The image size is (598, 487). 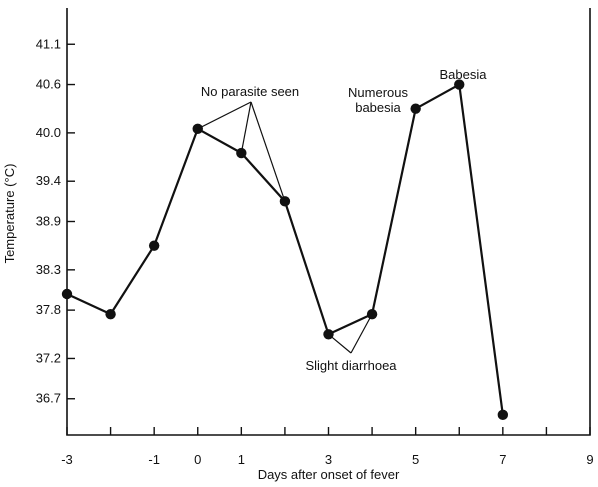 I want to click on y-axis-title: Temperature (°C), so click(x=9, y=214).